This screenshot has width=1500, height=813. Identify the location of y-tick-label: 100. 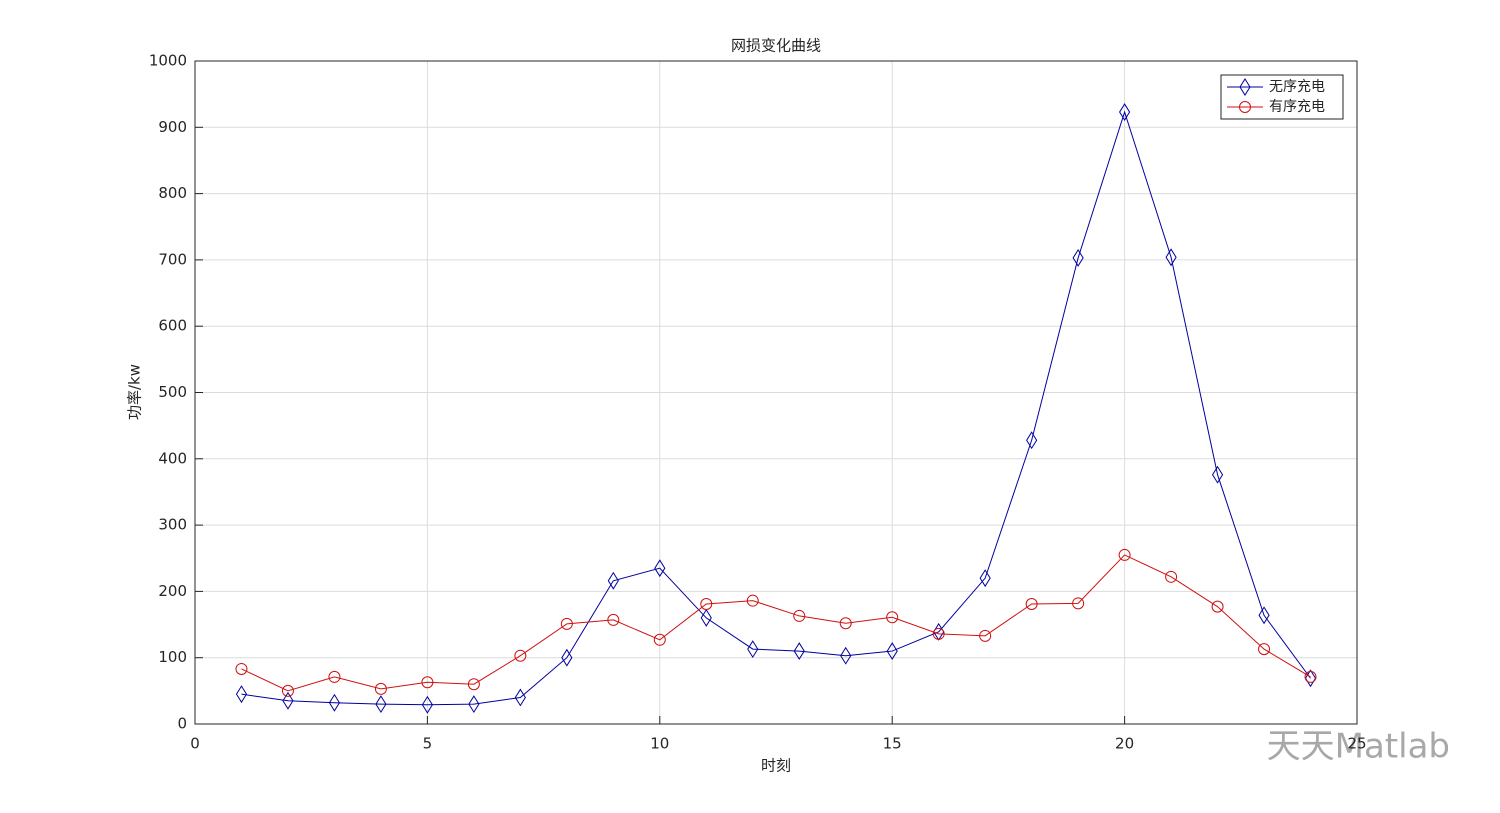
(172, 657).